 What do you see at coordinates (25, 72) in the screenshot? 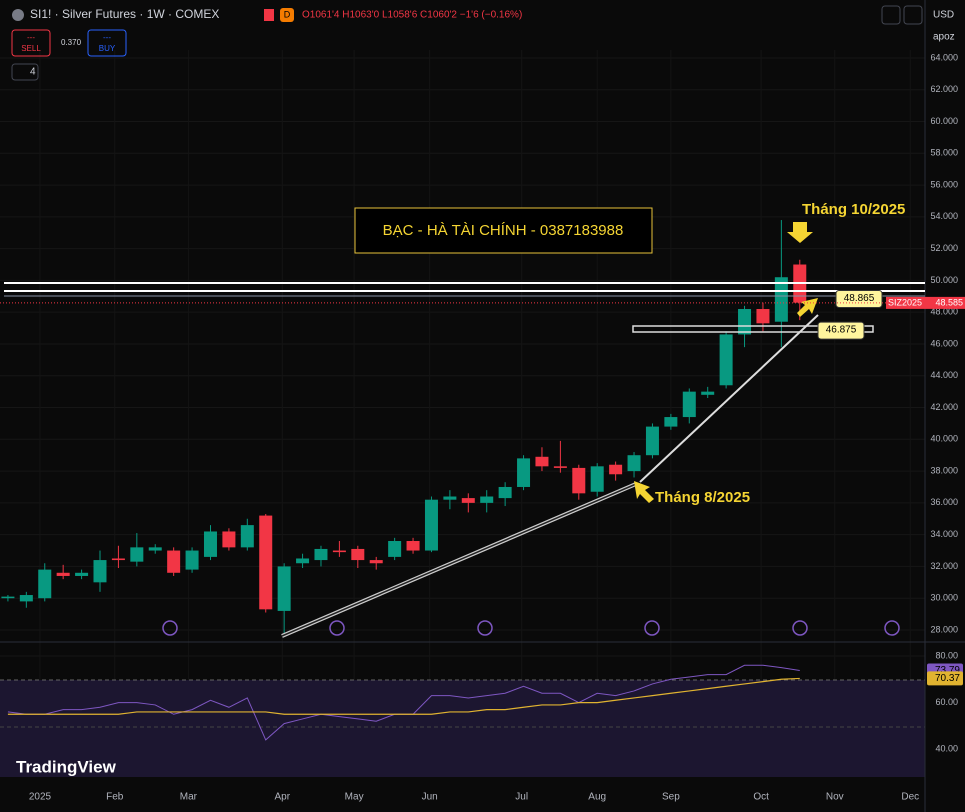
I see `indicator-toggle` at bounding box center [25, 72].